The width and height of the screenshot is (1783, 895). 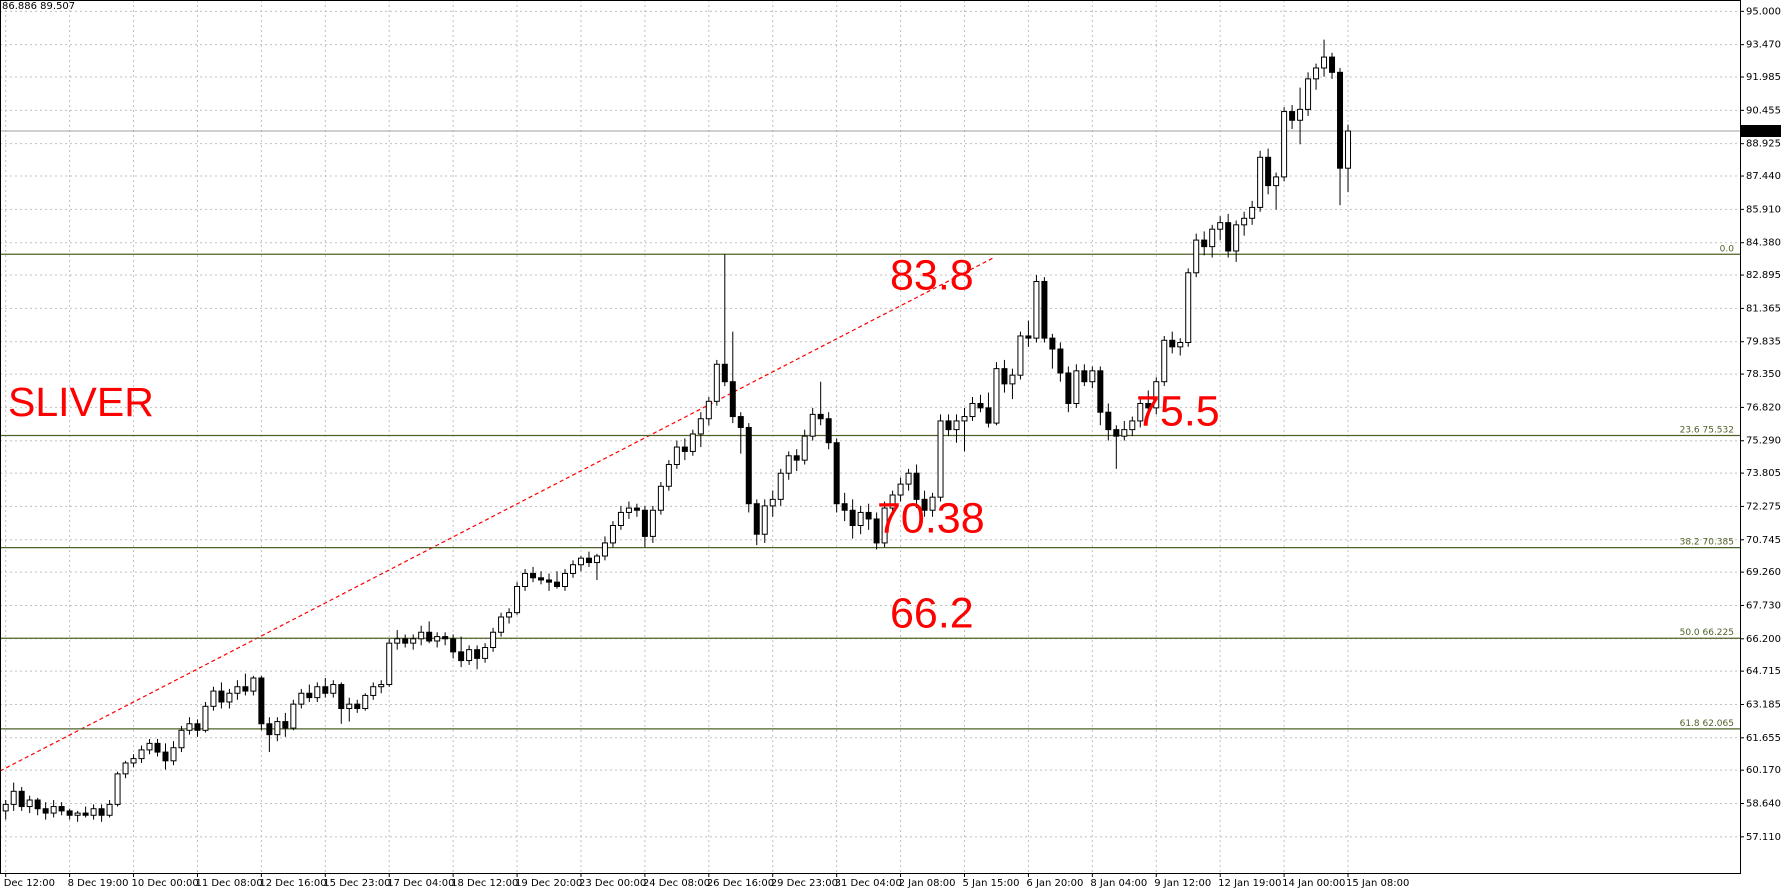 I want to click on x-tick-label: 29 Dec 23:00, so click(x=804, y=883).